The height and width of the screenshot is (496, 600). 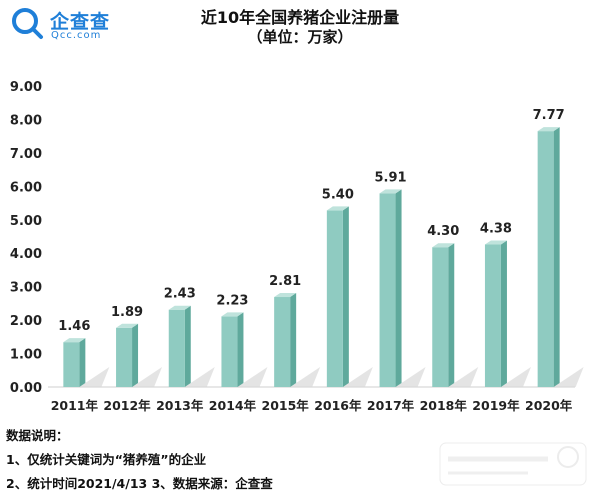 What do you see at coordinates (37, 435) in the screenshot?
I see `notes-heading: 数据说明：` at bounding box center [37, 435].